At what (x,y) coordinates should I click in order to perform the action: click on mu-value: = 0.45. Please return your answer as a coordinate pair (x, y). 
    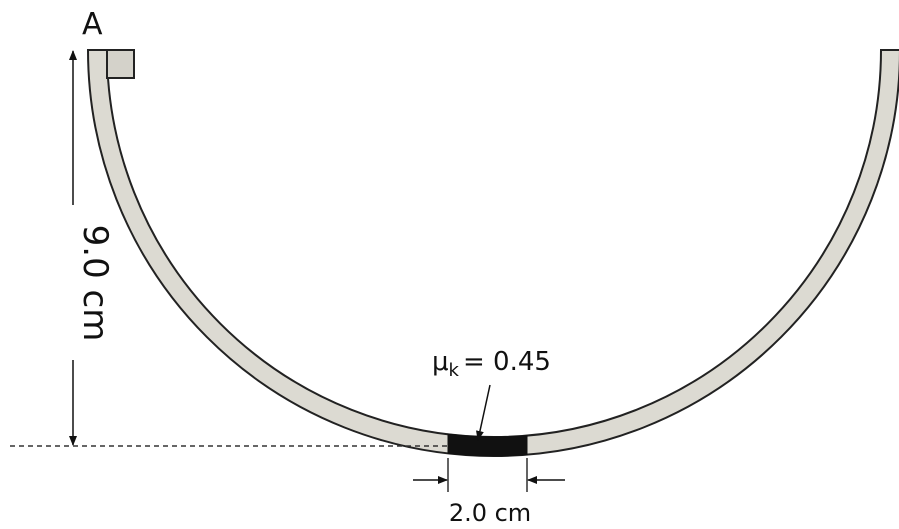
    Looking at the image, I should click on (507, 362).